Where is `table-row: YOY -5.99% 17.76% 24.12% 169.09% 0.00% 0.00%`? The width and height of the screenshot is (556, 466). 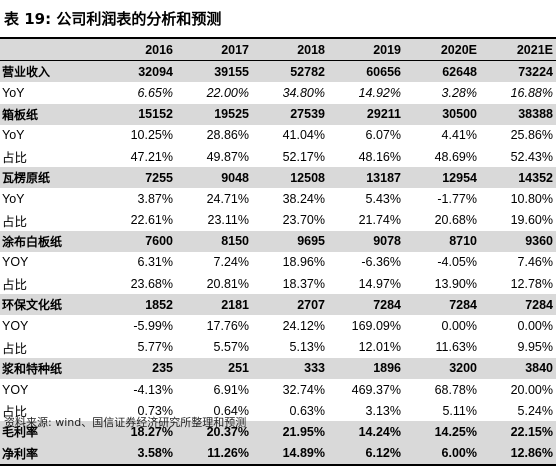
table-row: YOY -5.99% 17.76% 24.12% 169.09% 0.00% 0.00% is located at coordinates (278, 325).